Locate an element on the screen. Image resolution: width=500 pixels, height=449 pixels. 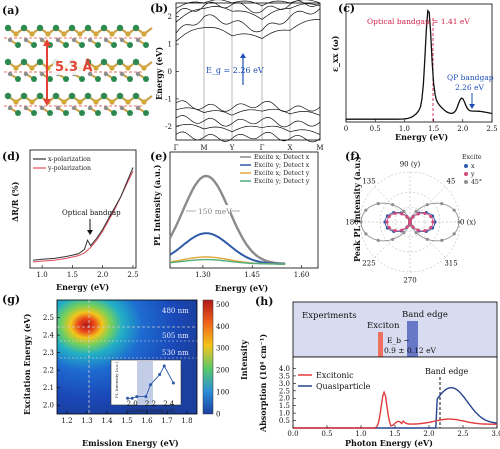
legend-entry: Excite x; Detect x is located at coordinates (282, 157).